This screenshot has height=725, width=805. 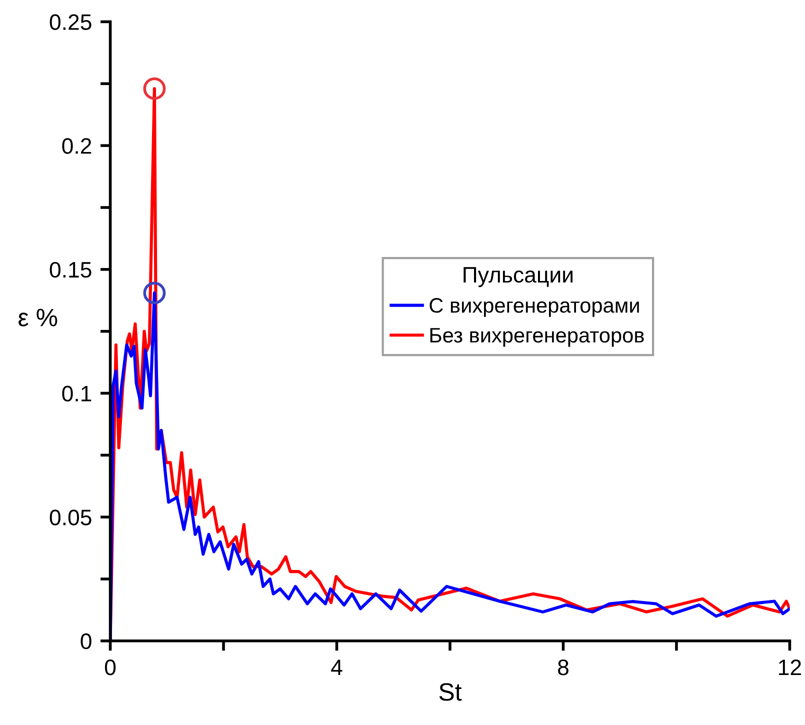 I want to click on x-tick-label: 0, so click(x=110, y=668).